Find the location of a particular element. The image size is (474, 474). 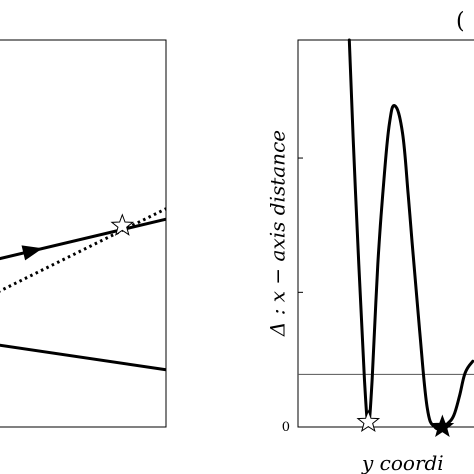

right-panel-label: ( is located at coordinates (460, 21).